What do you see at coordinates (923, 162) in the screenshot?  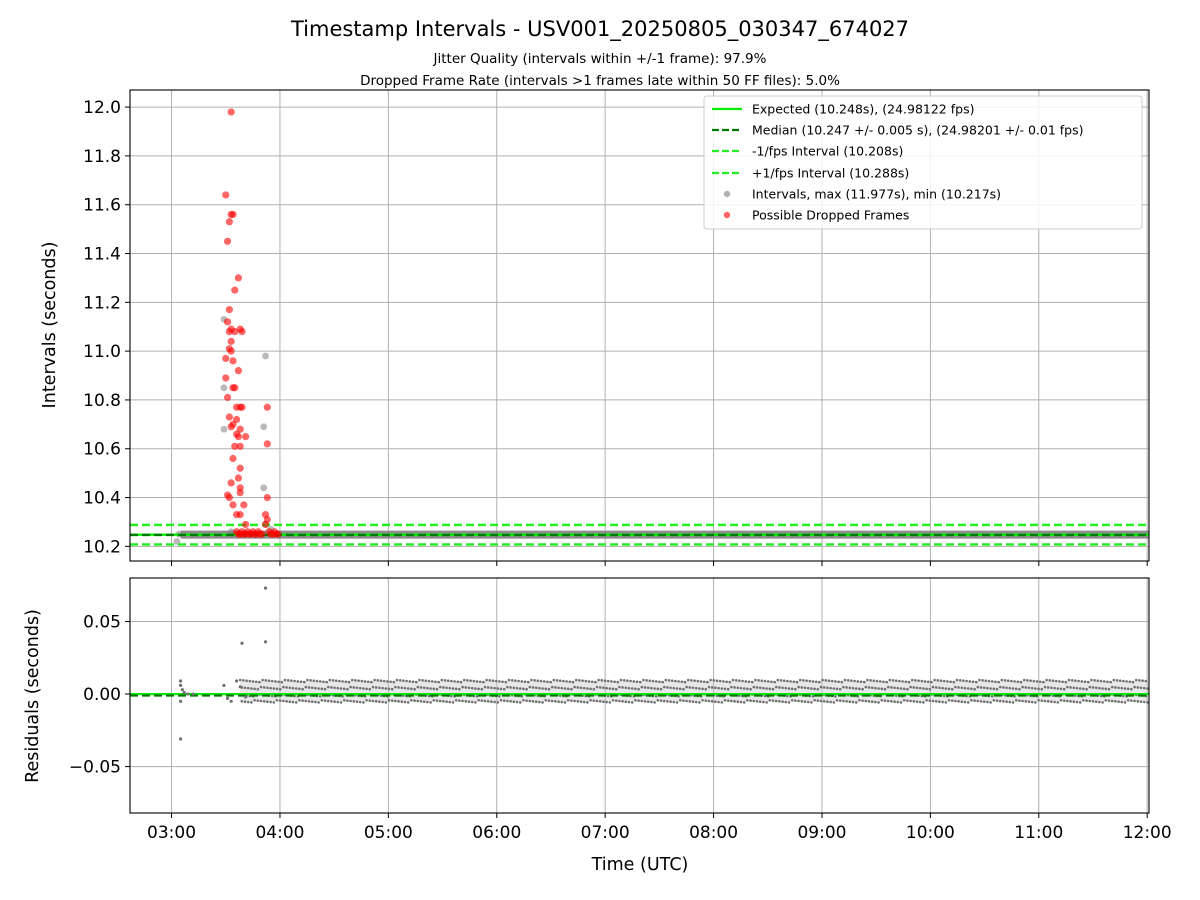 I see `legend-box` at bounding box center [923, 162].